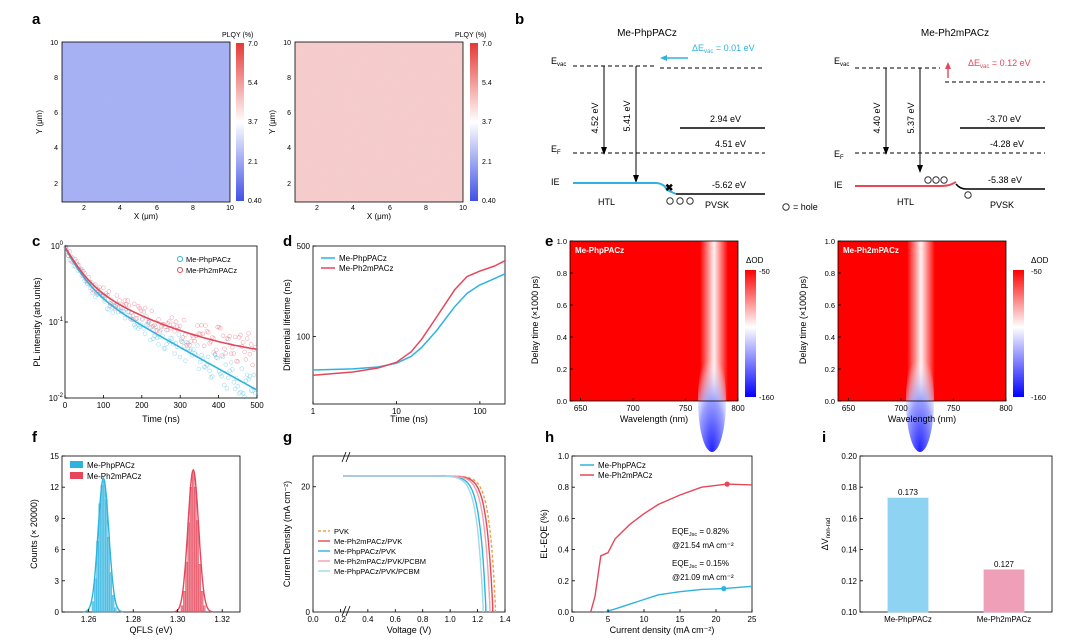 This screenshot has height=642, width=1080. I want to click on wf-arrowhead, so click(886, 151).